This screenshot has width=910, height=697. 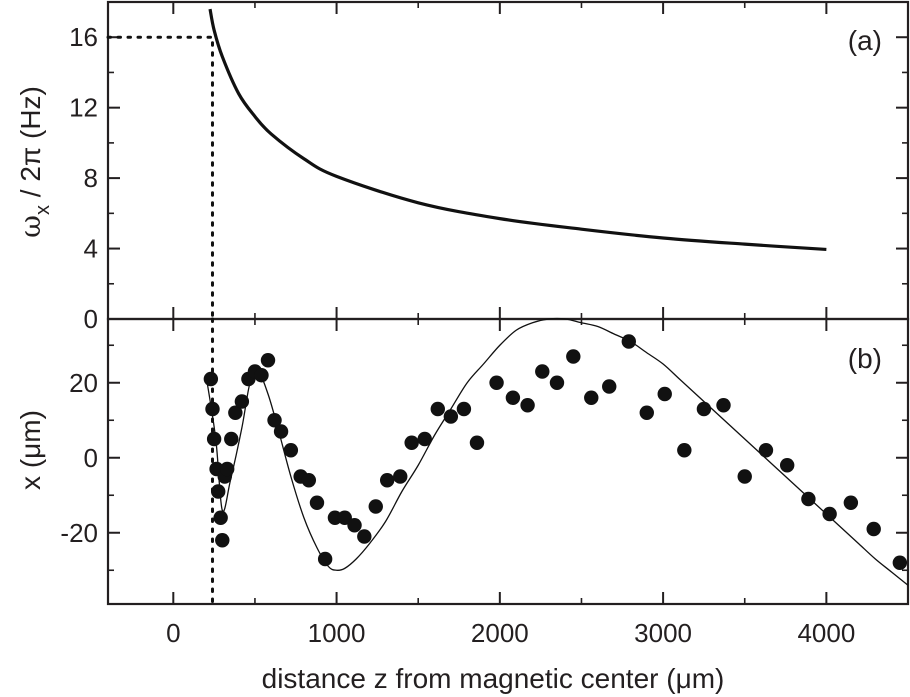 What do you see at coordinates (79, 458) in the screenshot?
I see `panel-b-y-tick-labels: -20 0 20` at bounding box center [79, 458].